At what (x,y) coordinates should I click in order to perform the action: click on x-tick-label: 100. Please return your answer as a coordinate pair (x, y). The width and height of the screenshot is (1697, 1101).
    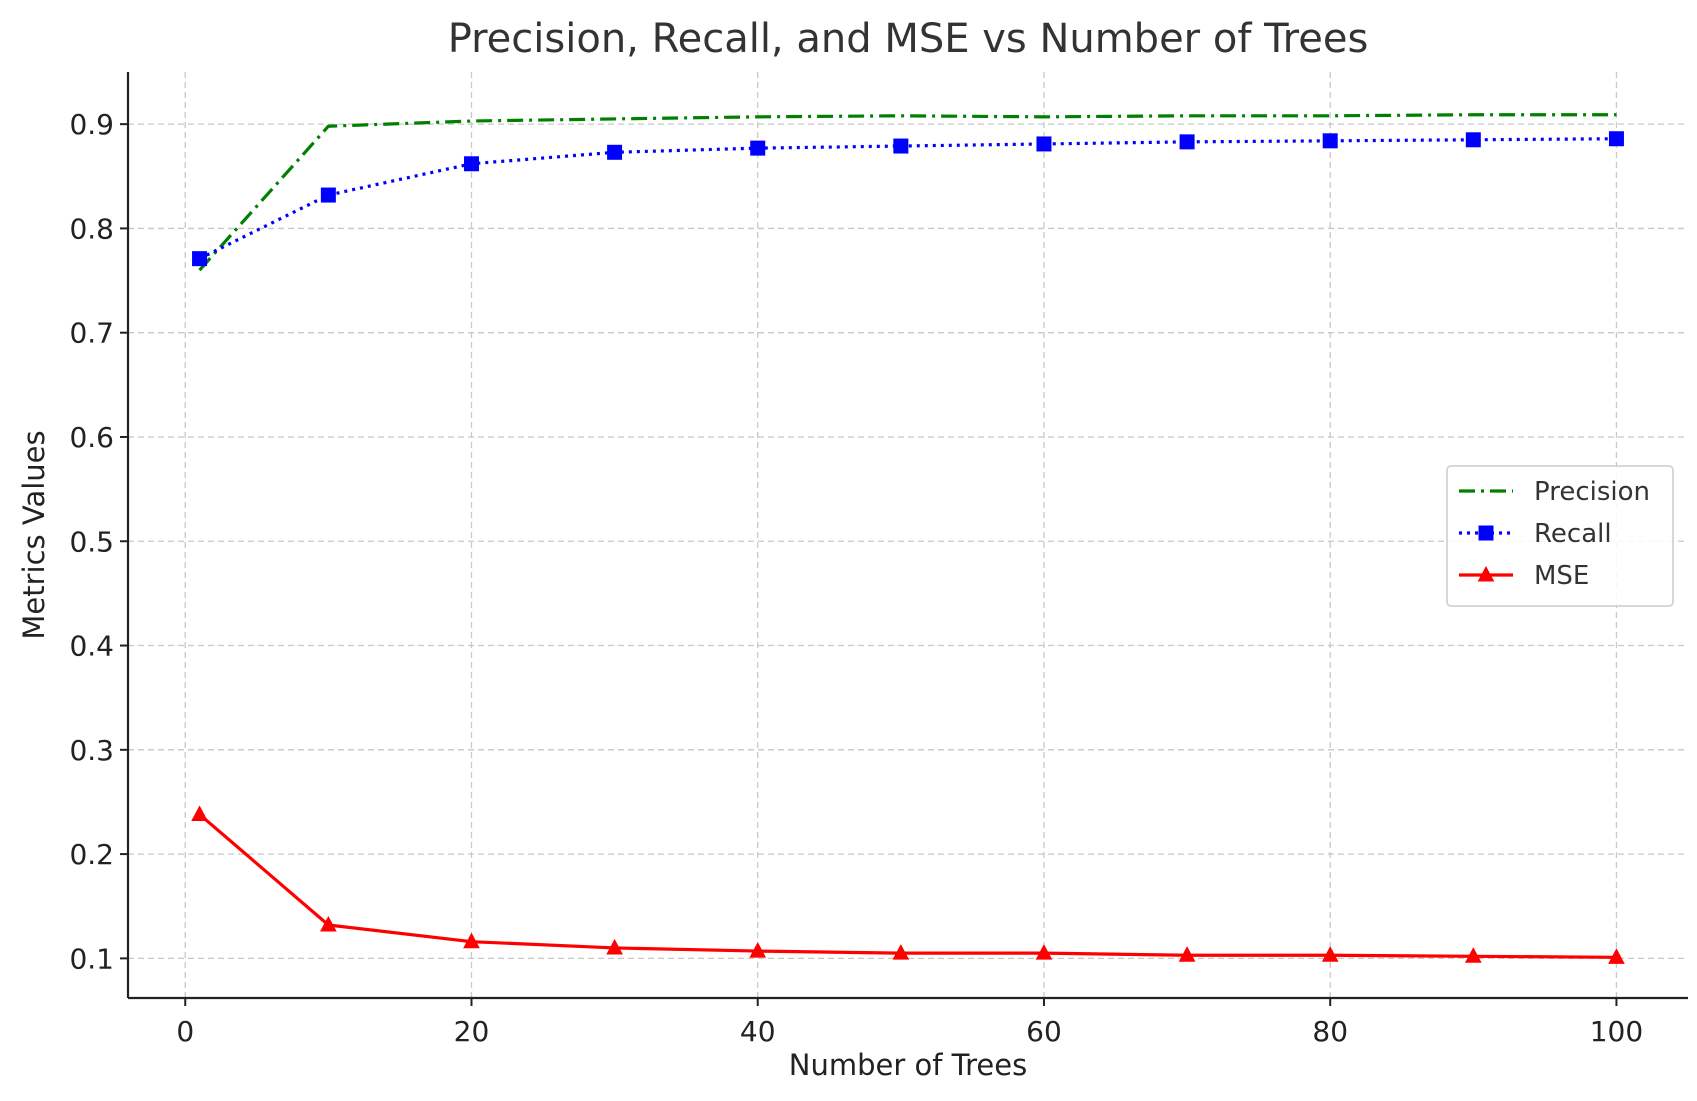
    Looking at the image, I should click on (1616, 1031).